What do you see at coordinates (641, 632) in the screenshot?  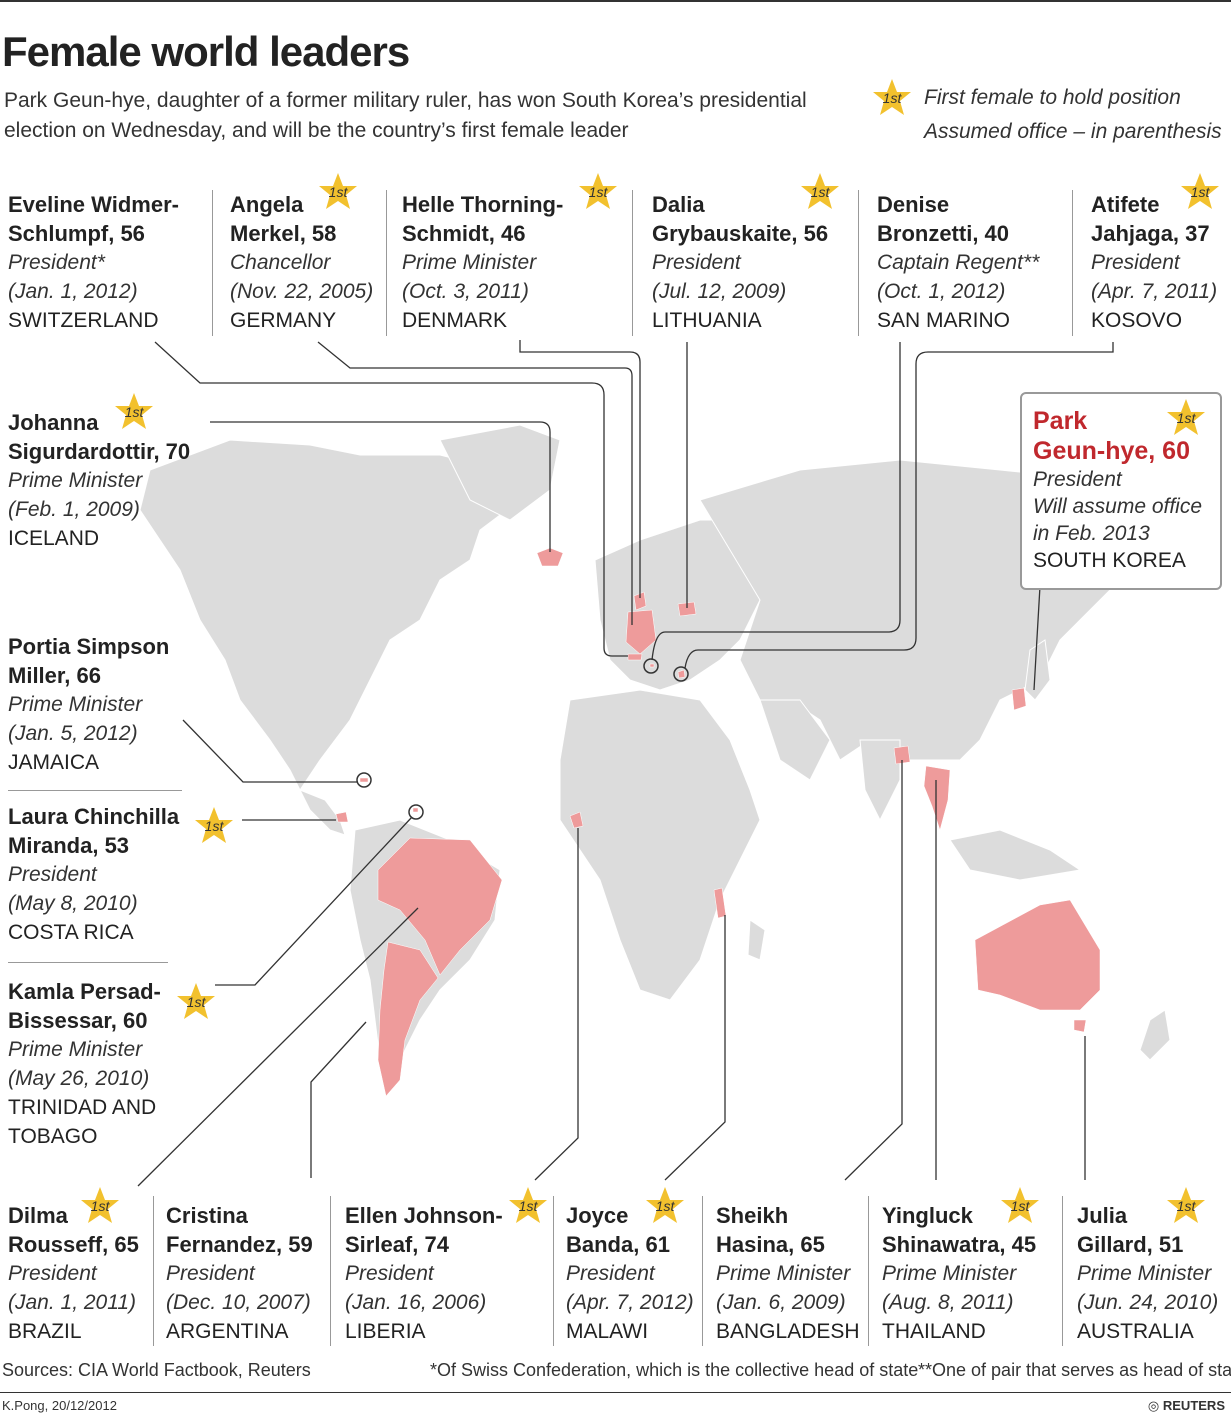 I see `germany-highlight` at bounding box center [641, 632].